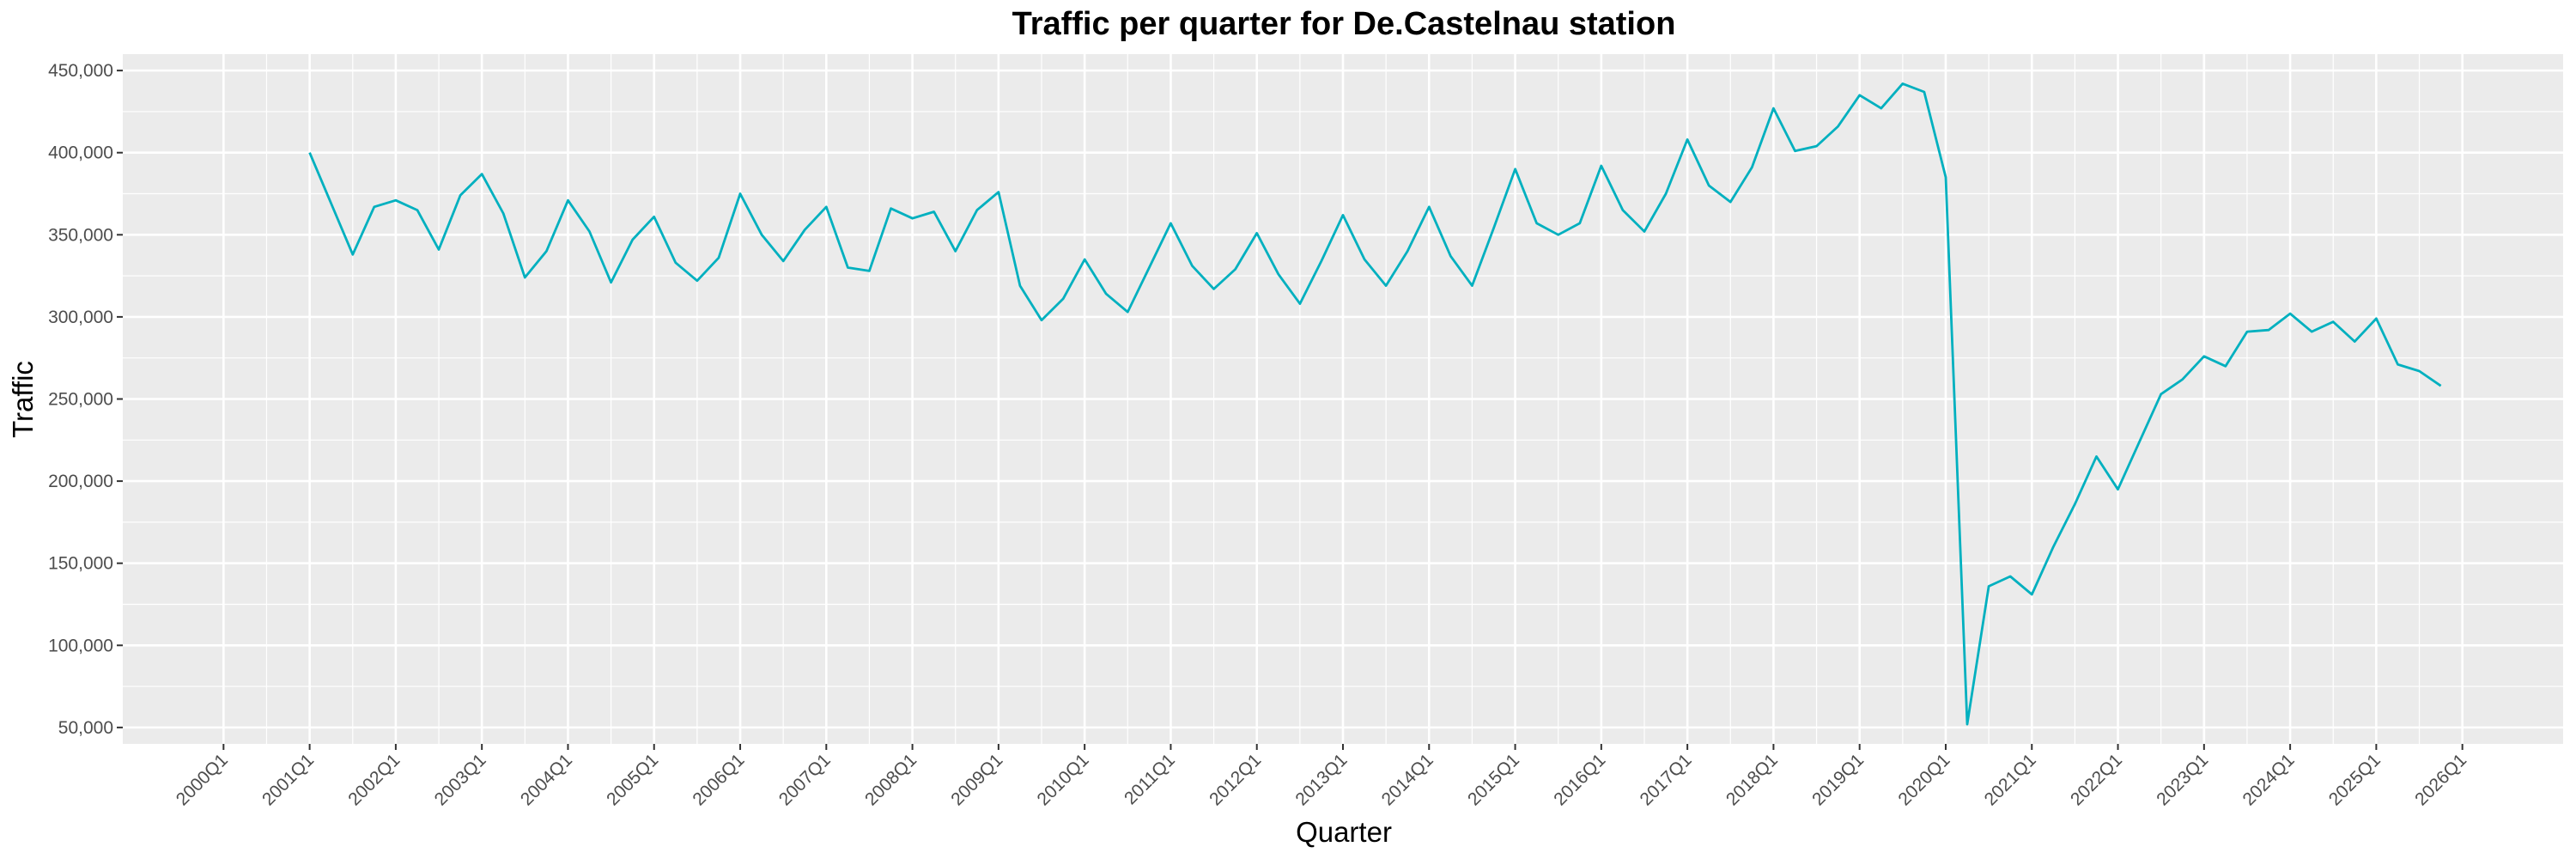  Describe the element at coordinates (1321, 780) in the screenshot. I see `x-tick-label: 2013Q1` at that location.